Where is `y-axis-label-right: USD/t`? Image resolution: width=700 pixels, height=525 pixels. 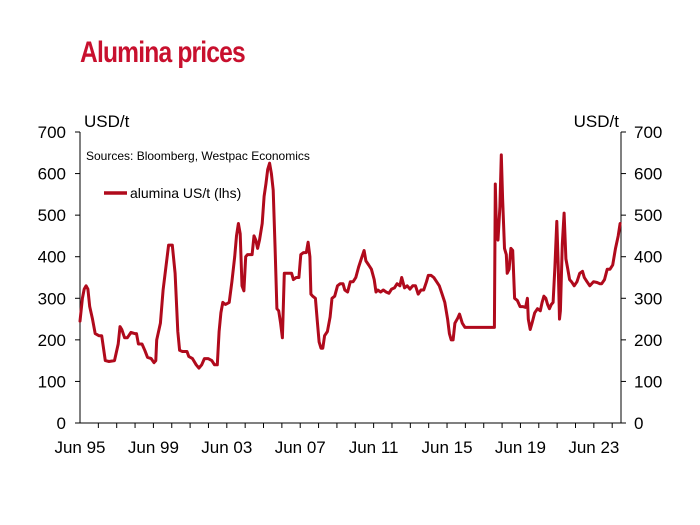
y-axis-label-right: USD/t is located at coordinates (597, 121).